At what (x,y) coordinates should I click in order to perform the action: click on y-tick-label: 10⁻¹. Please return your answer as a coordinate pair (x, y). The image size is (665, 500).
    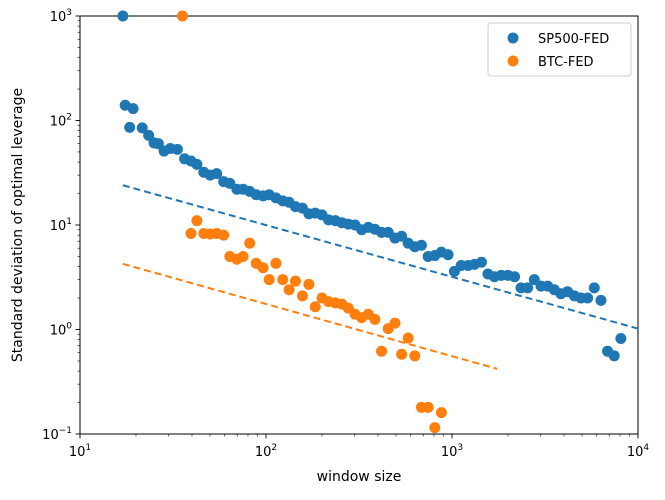
    Looking at the image, I should click on (57, 434).